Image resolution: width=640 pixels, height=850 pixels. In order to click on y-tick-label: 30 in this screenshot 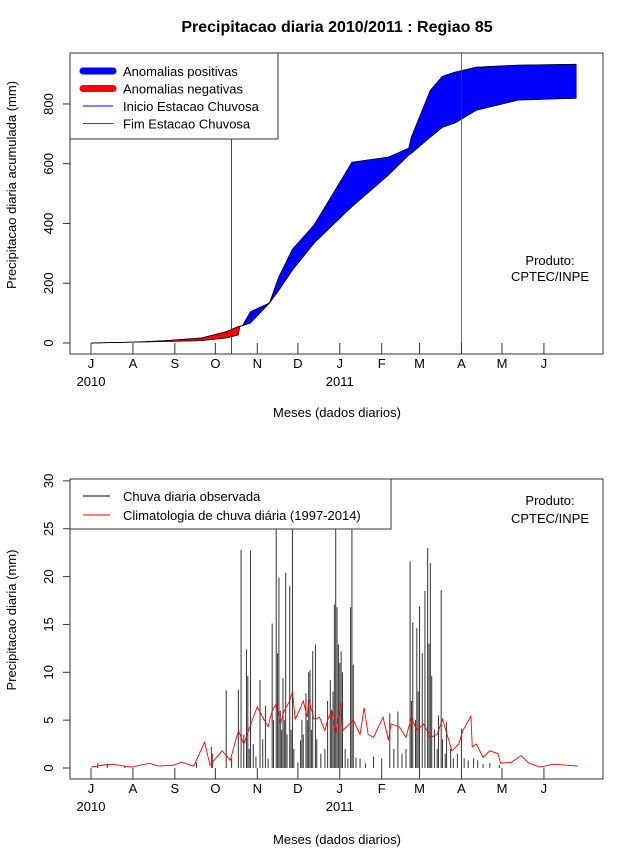, I will do `click(48, 481)`.